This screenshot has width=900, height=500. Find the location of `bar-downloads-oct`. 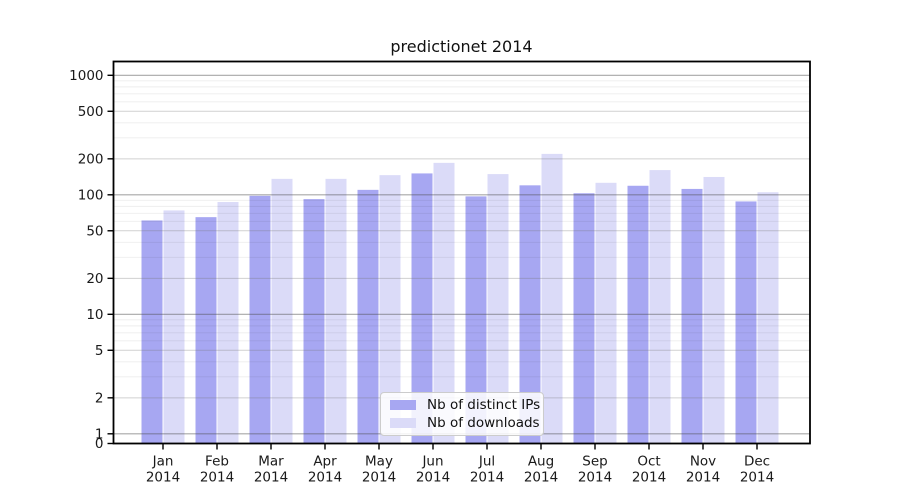

bar-downloads-oct is located at coordinates (660, 307).